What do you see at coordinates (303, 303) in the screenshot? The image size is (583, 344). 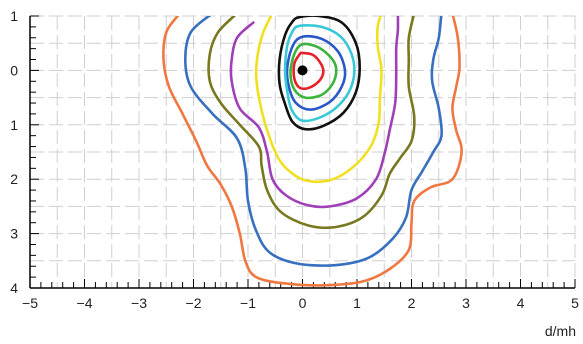 I see `x-tick-label: 0` at bounding box center [303, 303].